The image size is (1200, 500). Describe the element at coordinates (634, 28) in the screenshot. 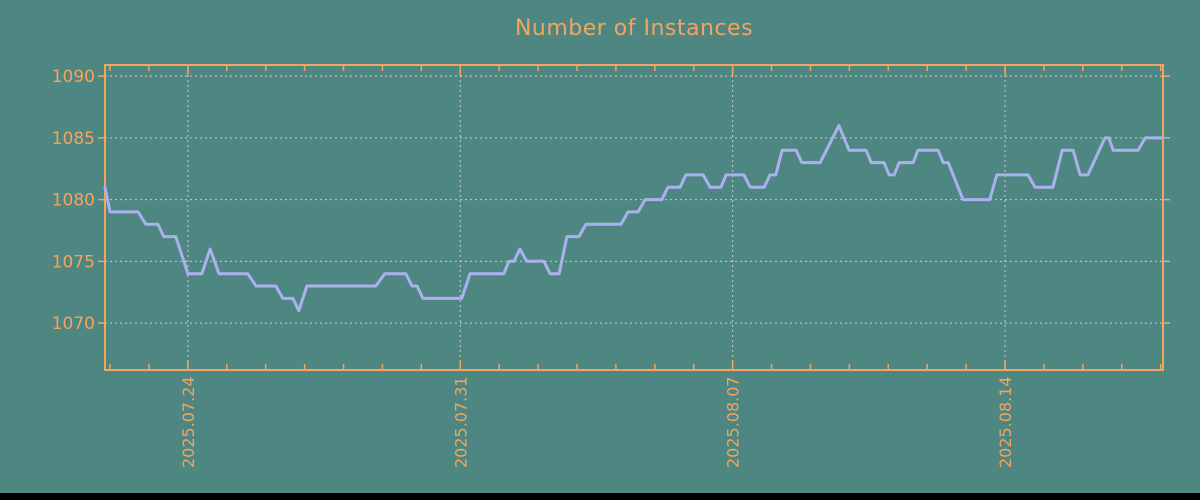

I see `chart-title: Number of Instances` at that location.